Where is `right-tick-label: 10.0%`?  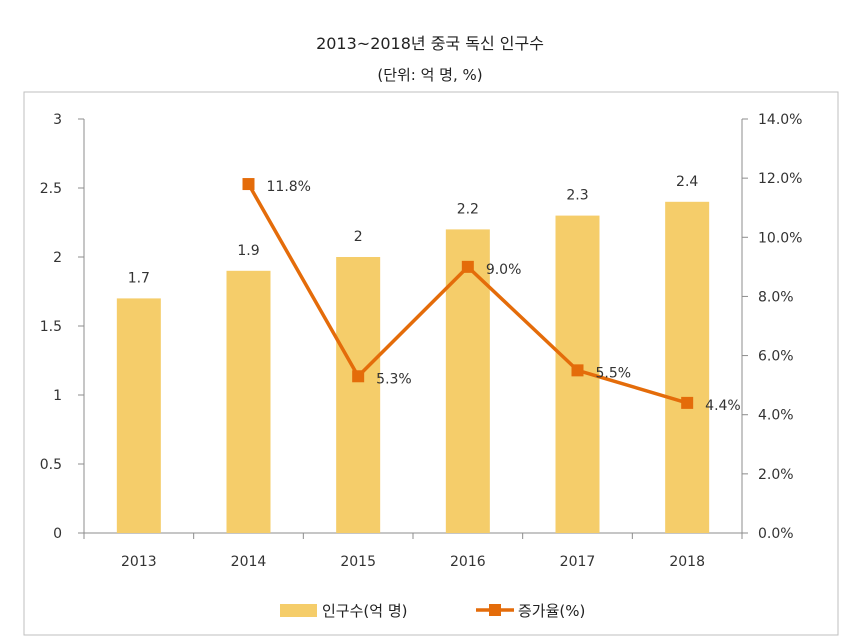
right-tick-label: 10.0% is located at coordinates (780, 238).